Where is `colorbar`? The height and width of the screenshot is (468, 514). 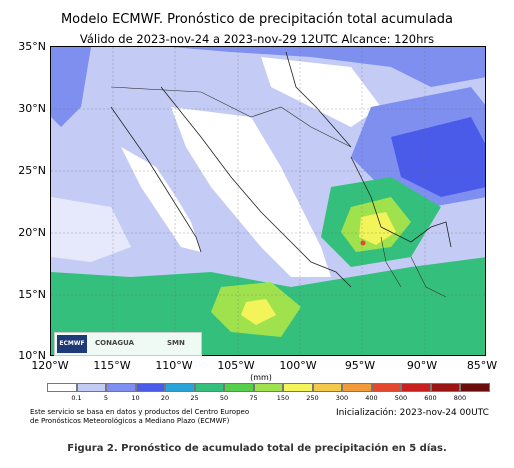
colorbar is located at coordinates (268, 387).